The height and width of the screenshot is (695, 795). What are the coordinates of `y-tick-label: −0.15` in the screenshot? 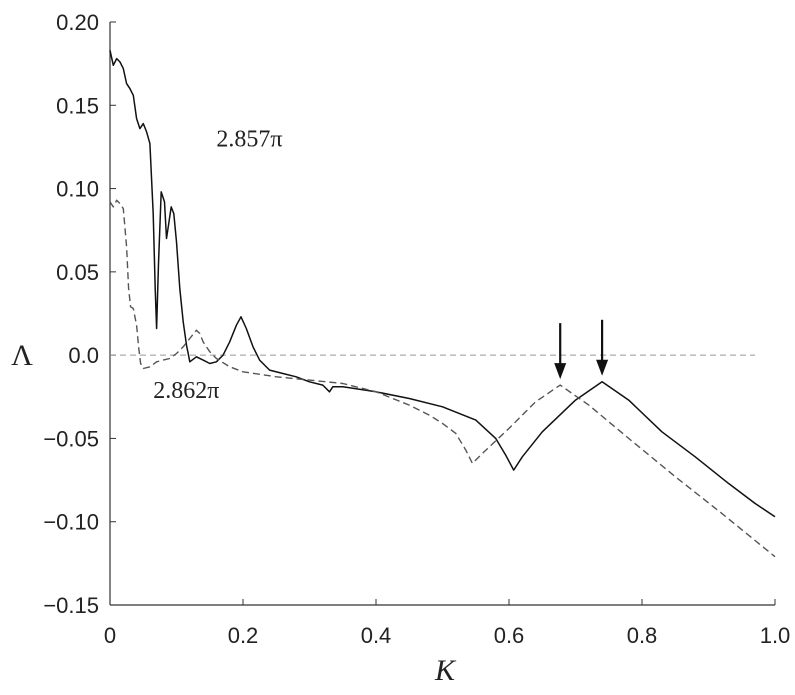 It's located at (71, 605).